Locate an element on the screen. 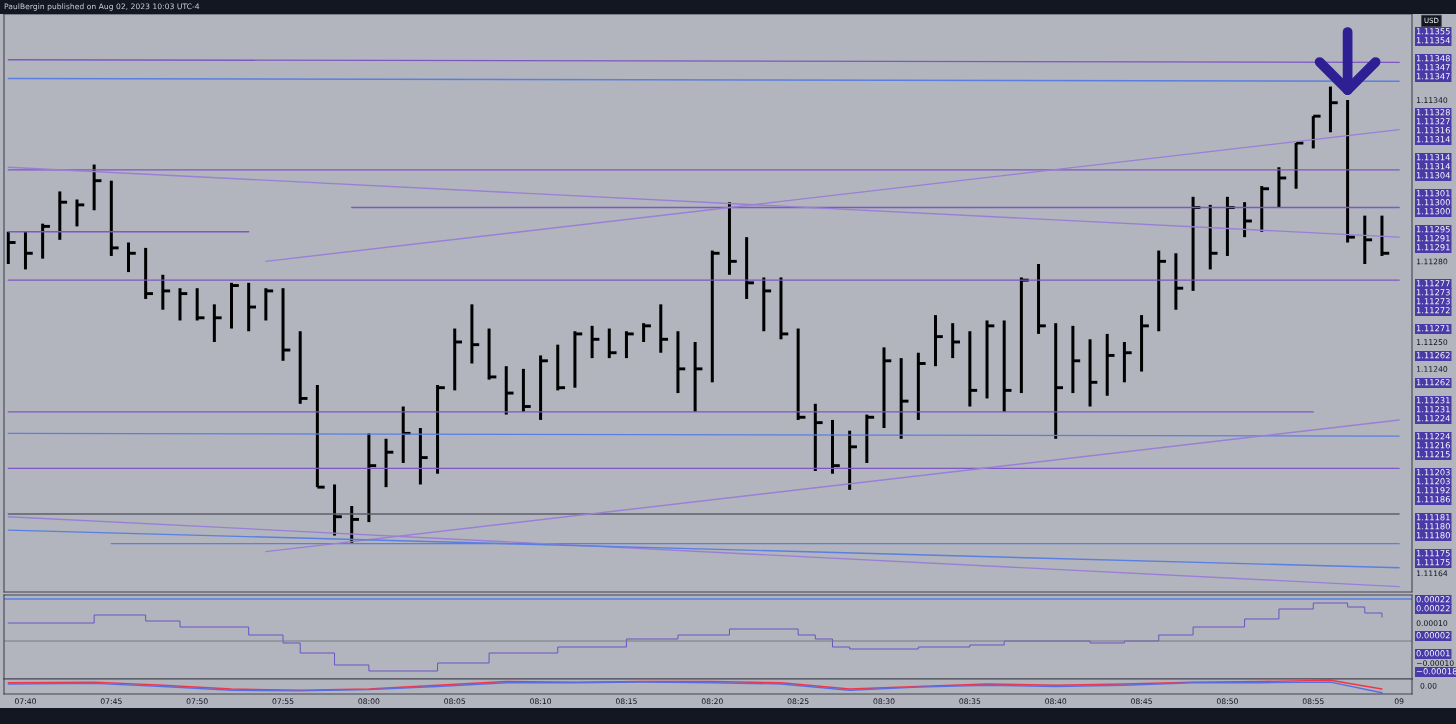  text: 1.11216 is located at coordinates (1433, 445).